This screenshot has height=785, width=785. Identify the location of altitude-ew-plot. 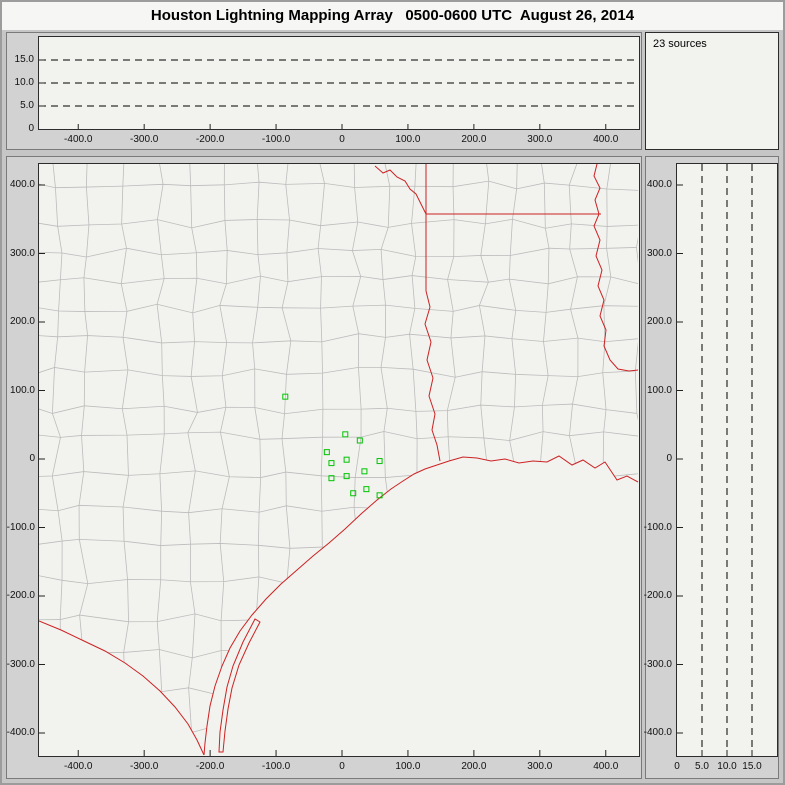
(339, 83).